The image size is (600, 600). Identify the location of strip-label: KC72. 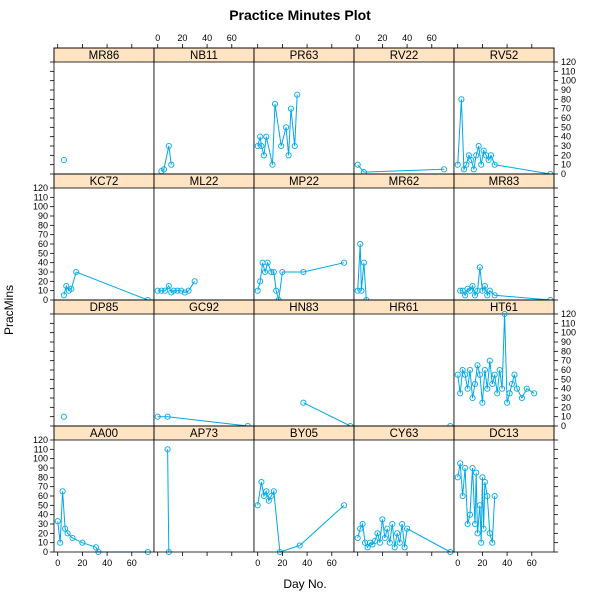
(104, 182).